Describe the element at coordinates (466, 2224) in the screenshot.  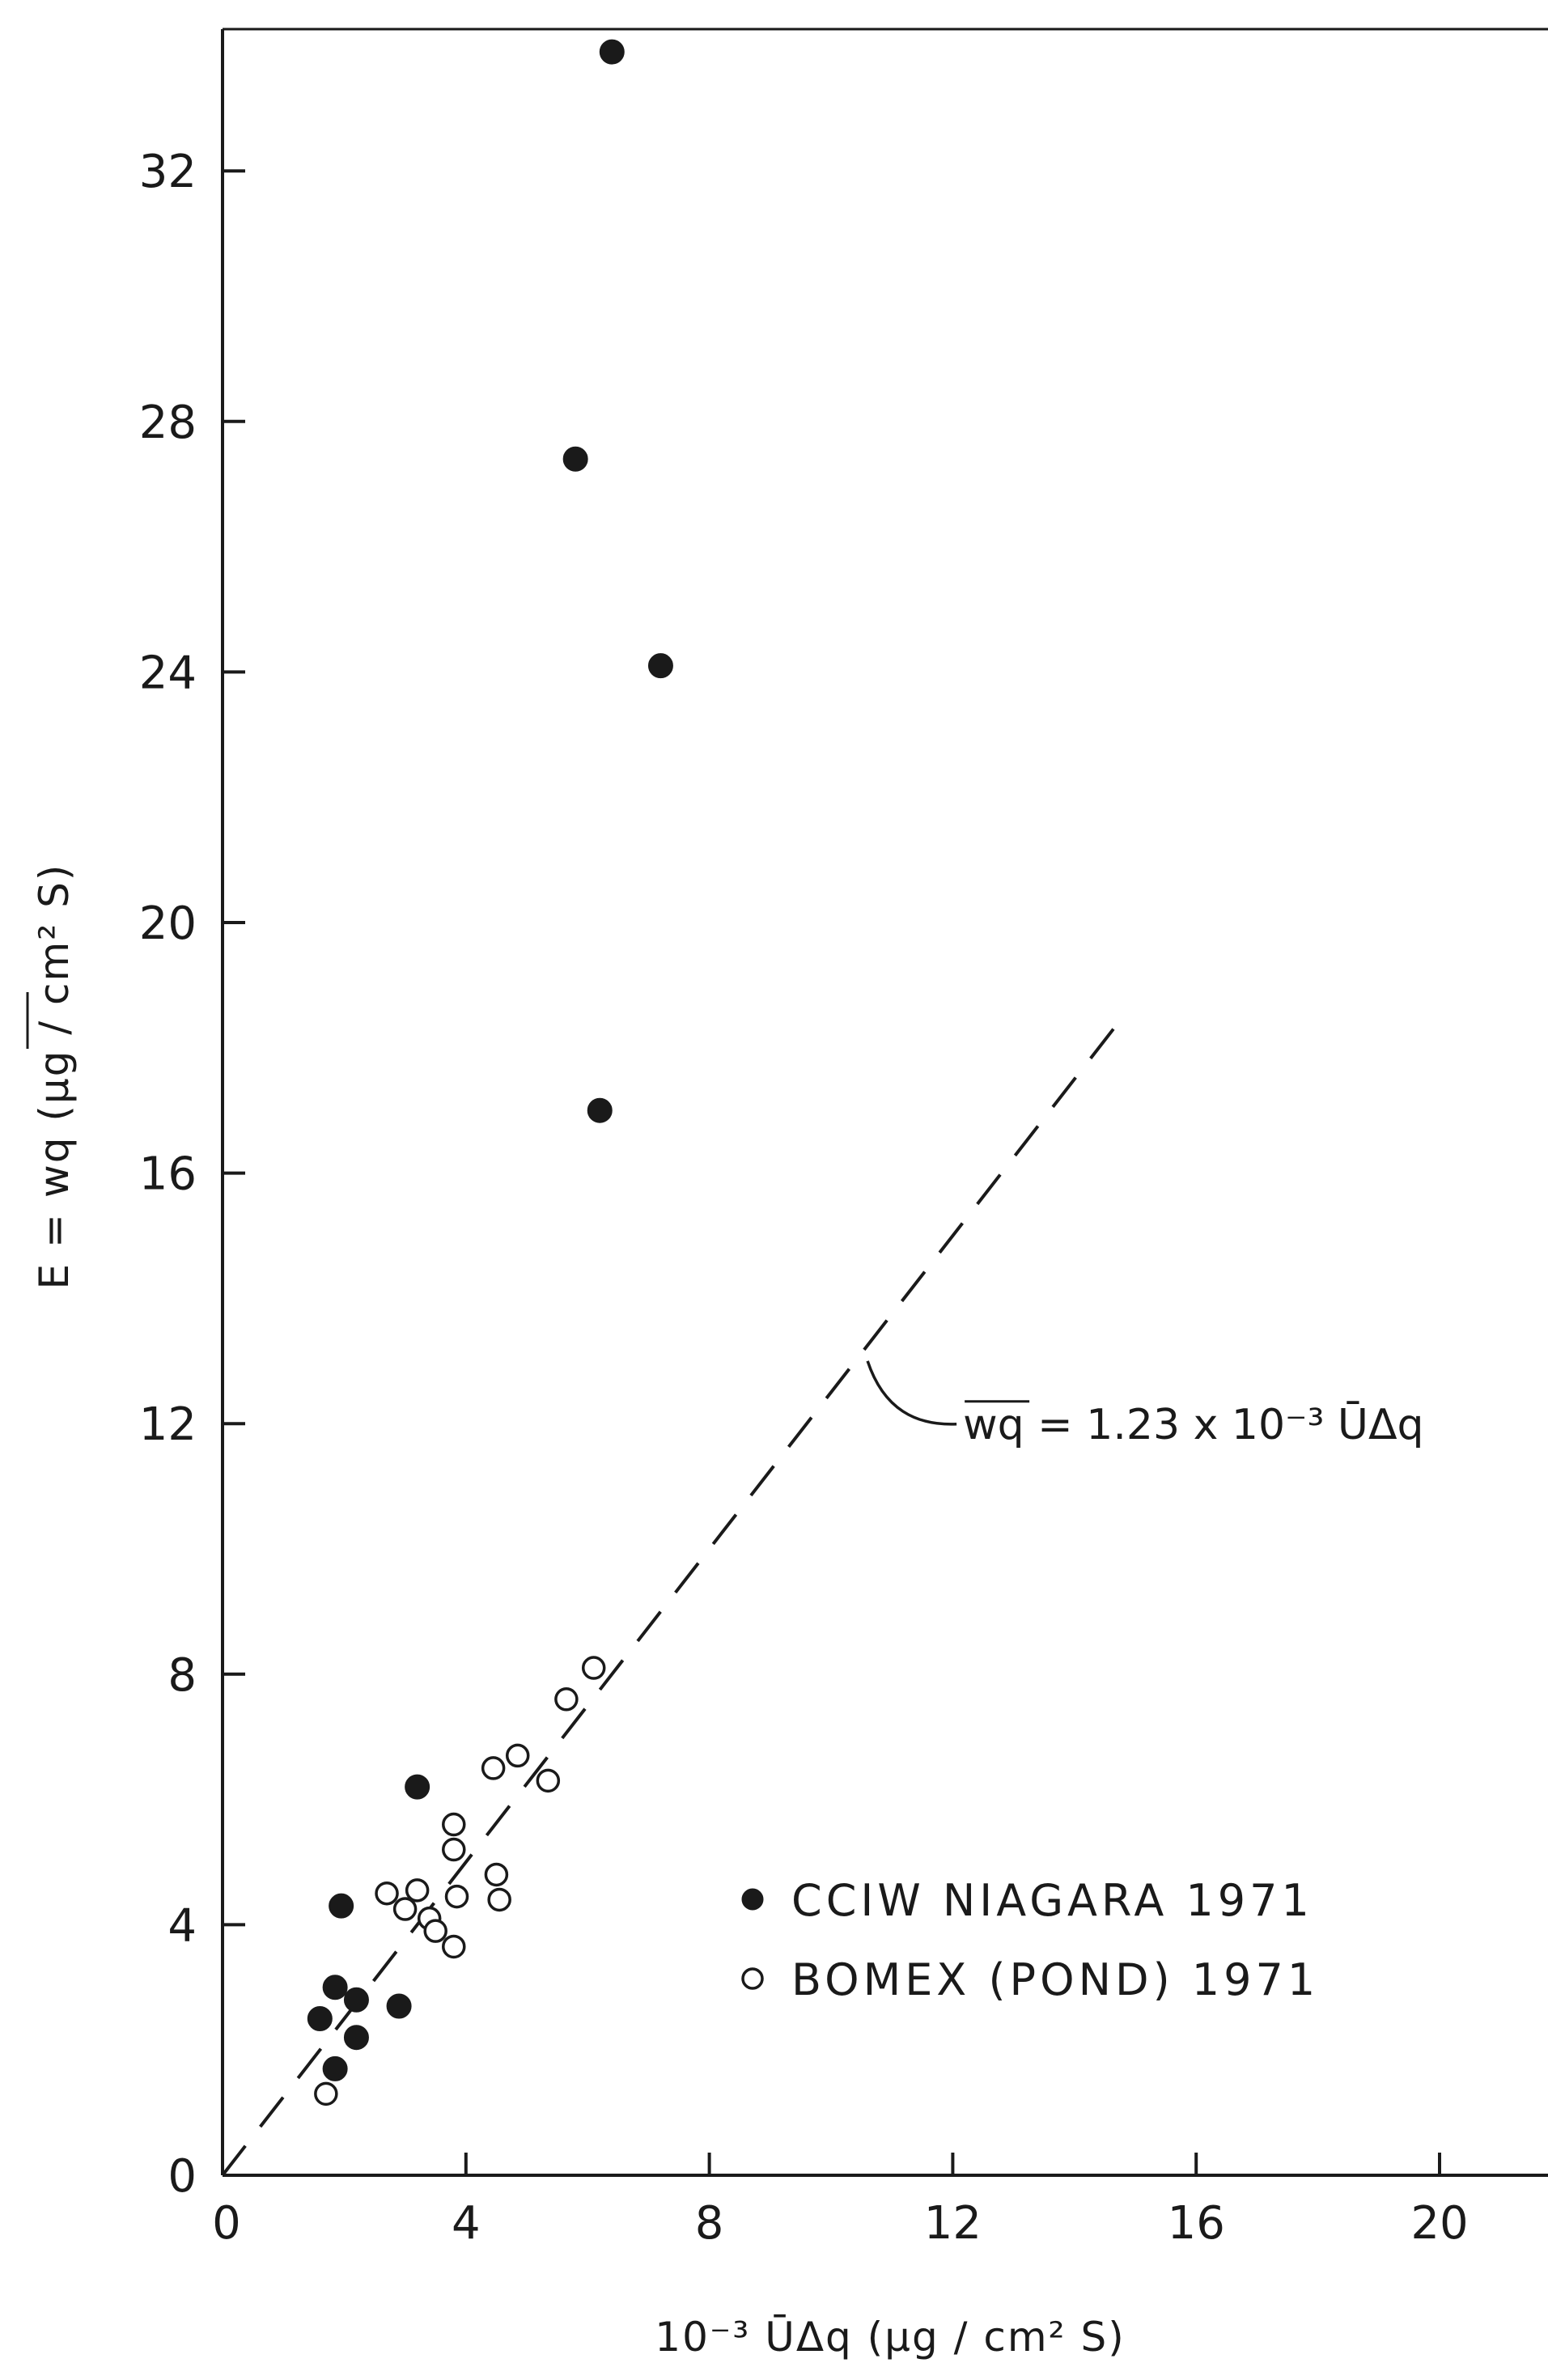
I see `x-tick-label: 4` at that location.